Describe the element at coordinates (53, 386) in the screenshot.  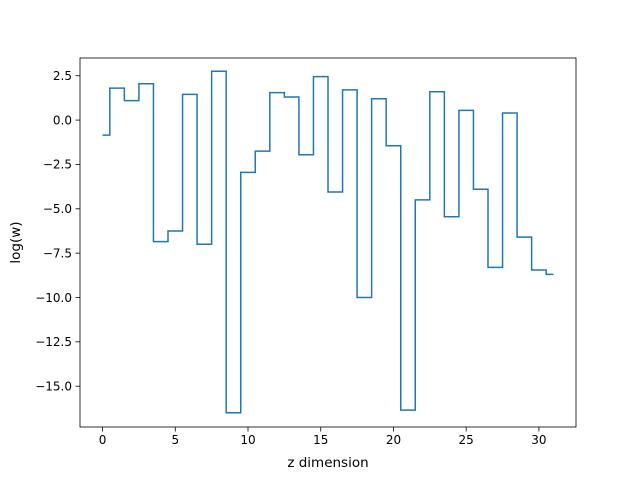
I see `y-tick-label: −15.0` at that location.